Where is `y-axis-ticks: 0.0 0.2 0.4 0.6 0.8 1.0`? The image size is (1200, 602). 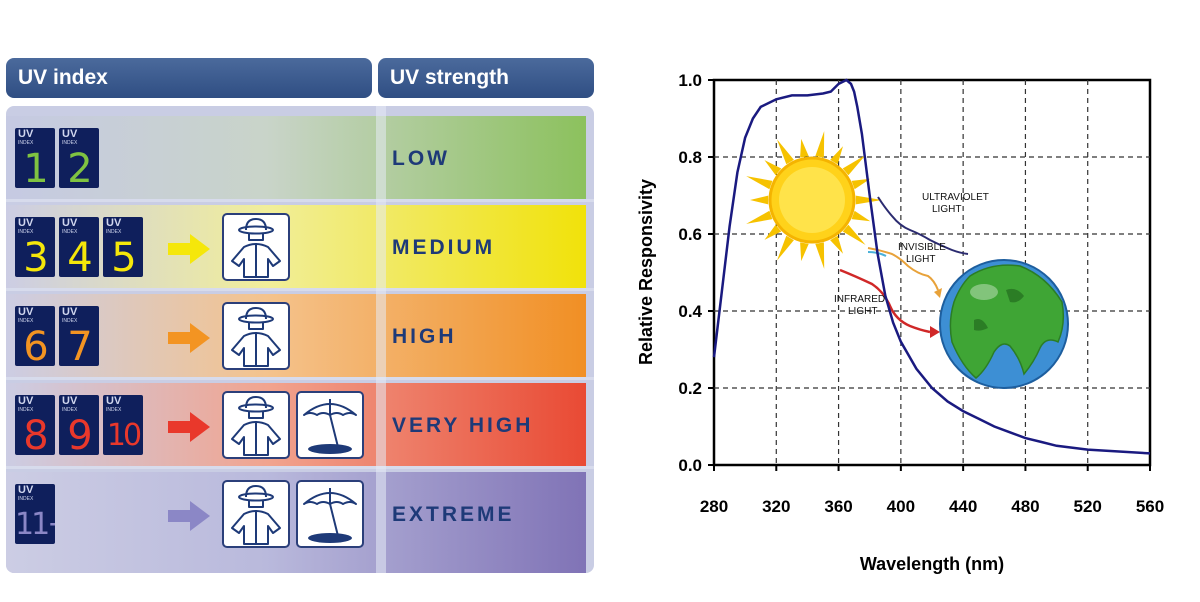
y-axis-ticks: 0.0 0.2 0.4 0.6 0.8 1.0 is located at coordinates (696, 273).